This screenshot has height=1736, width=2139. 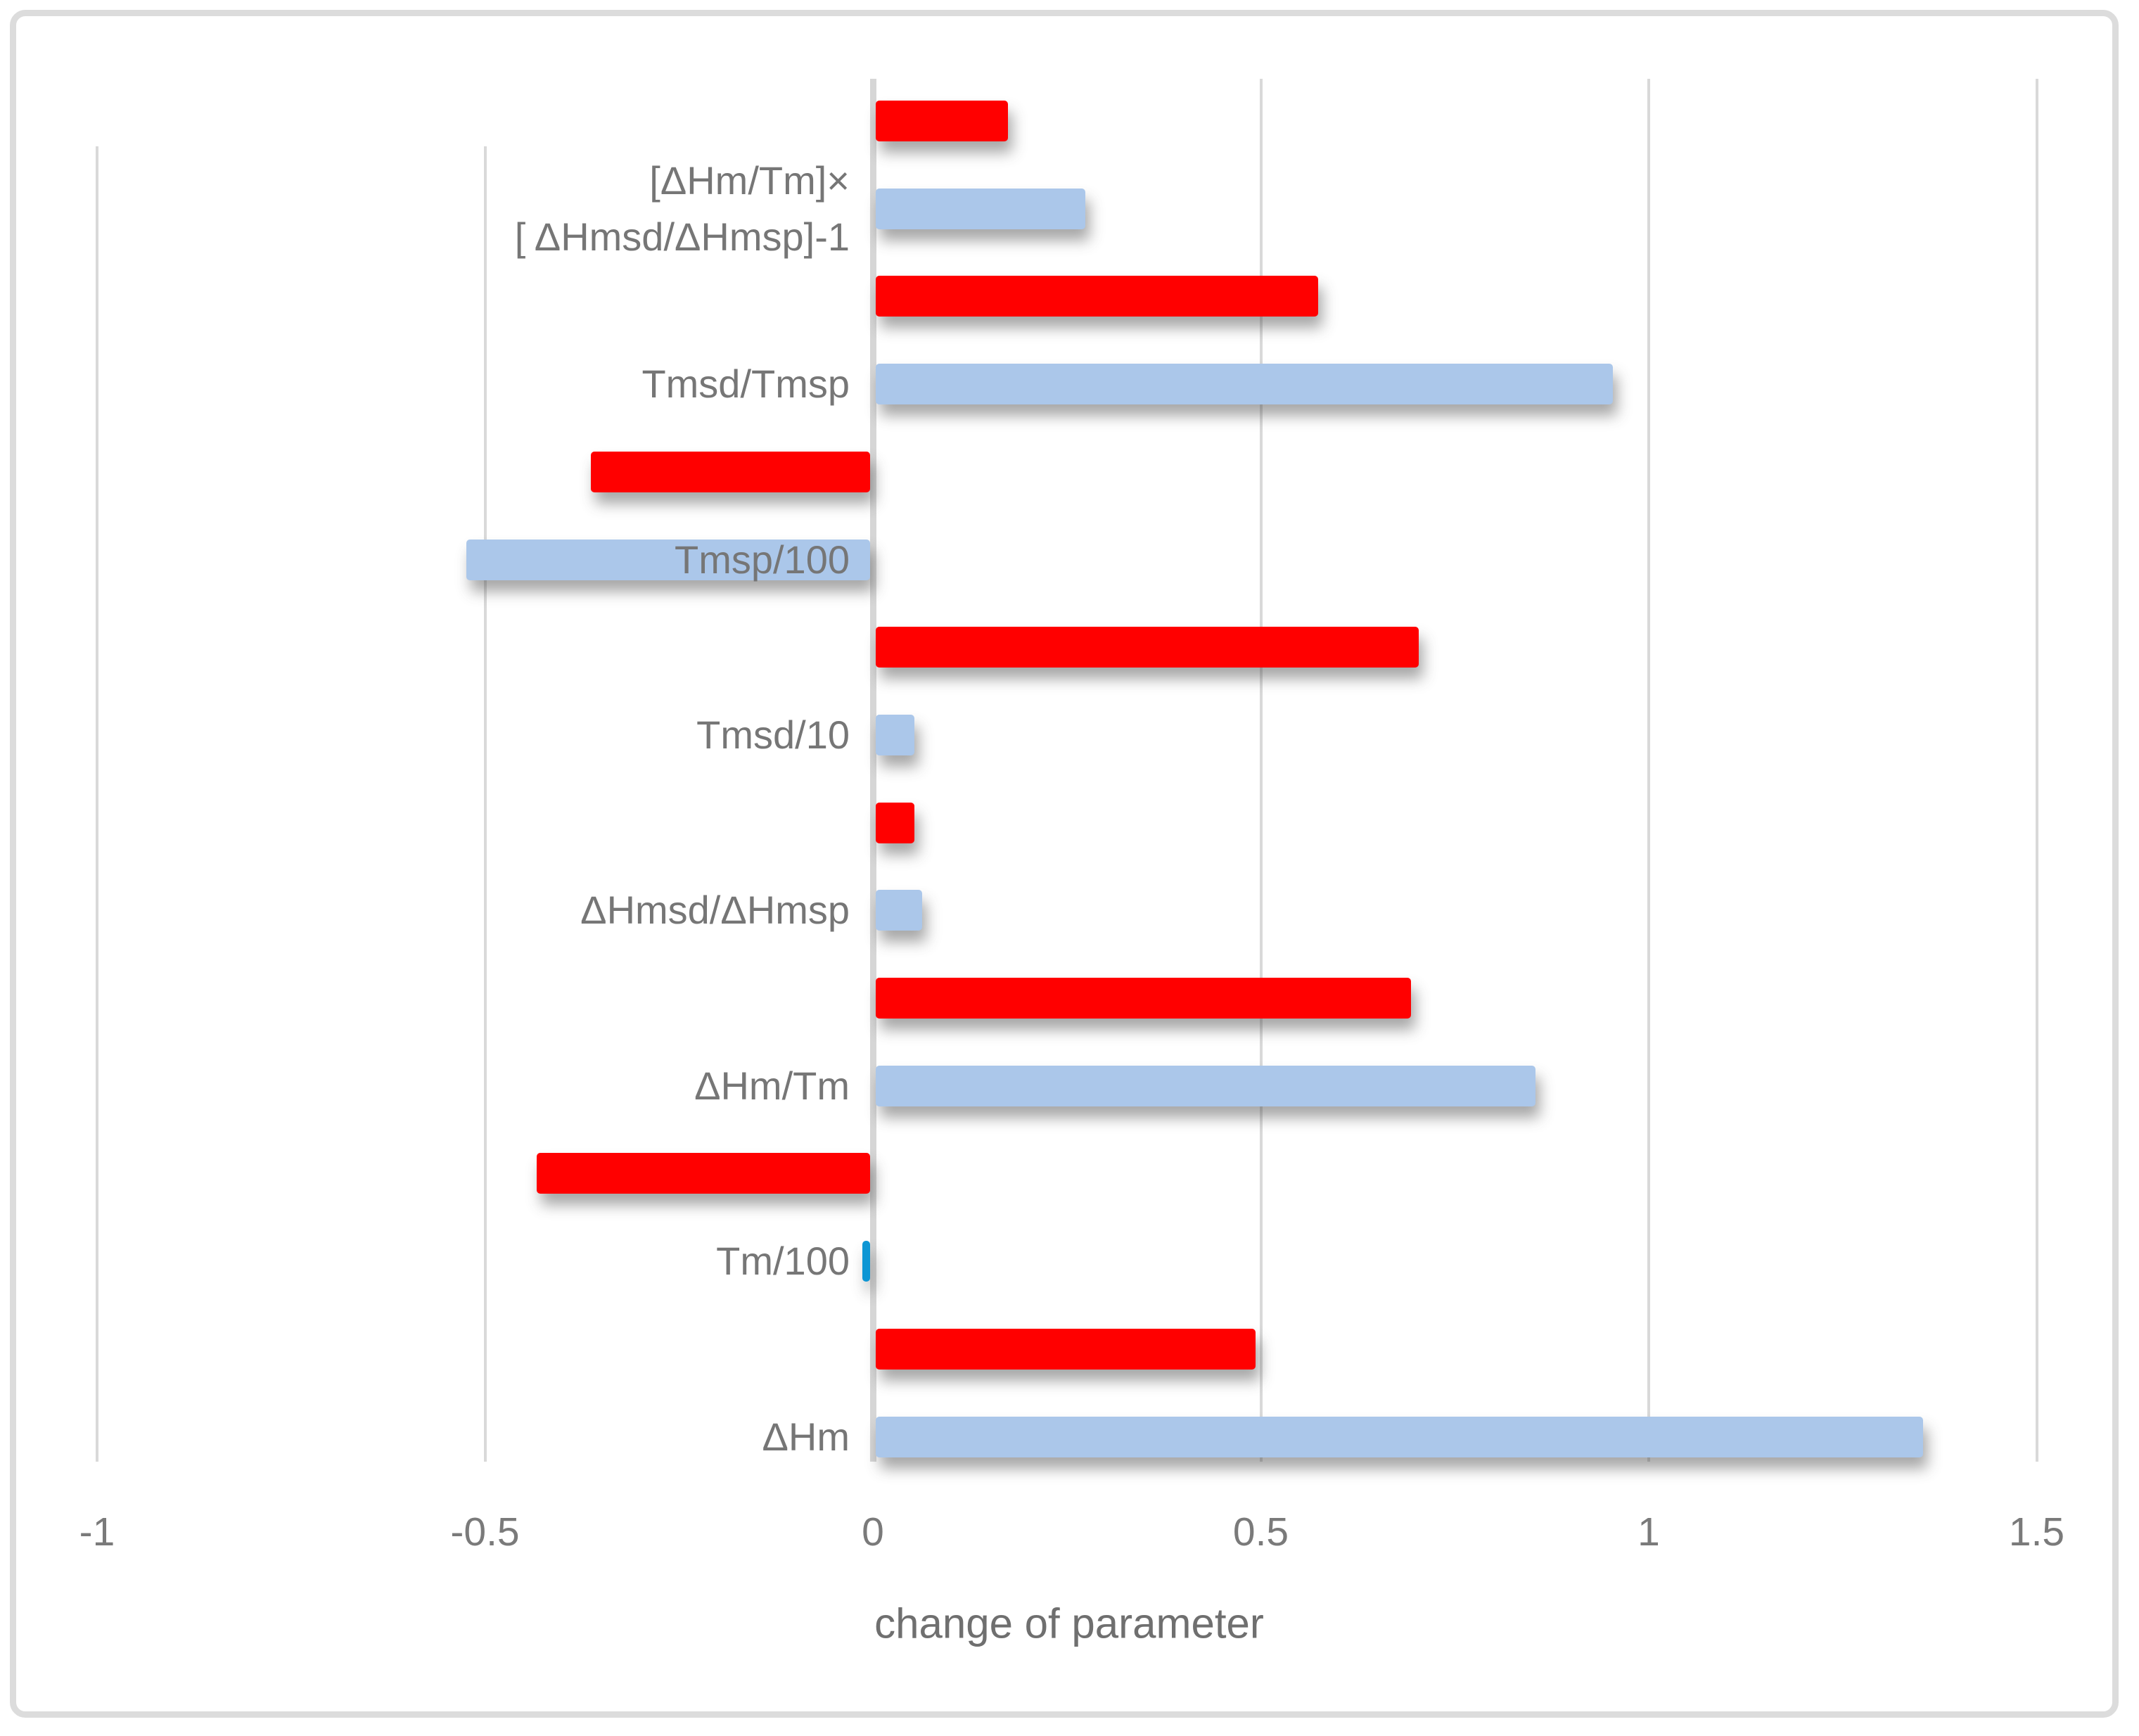 What do you see at coordinates (97, 1532) in the screenshot?
I see `x-tick-label: -1` at bounding box center [97, 1532].